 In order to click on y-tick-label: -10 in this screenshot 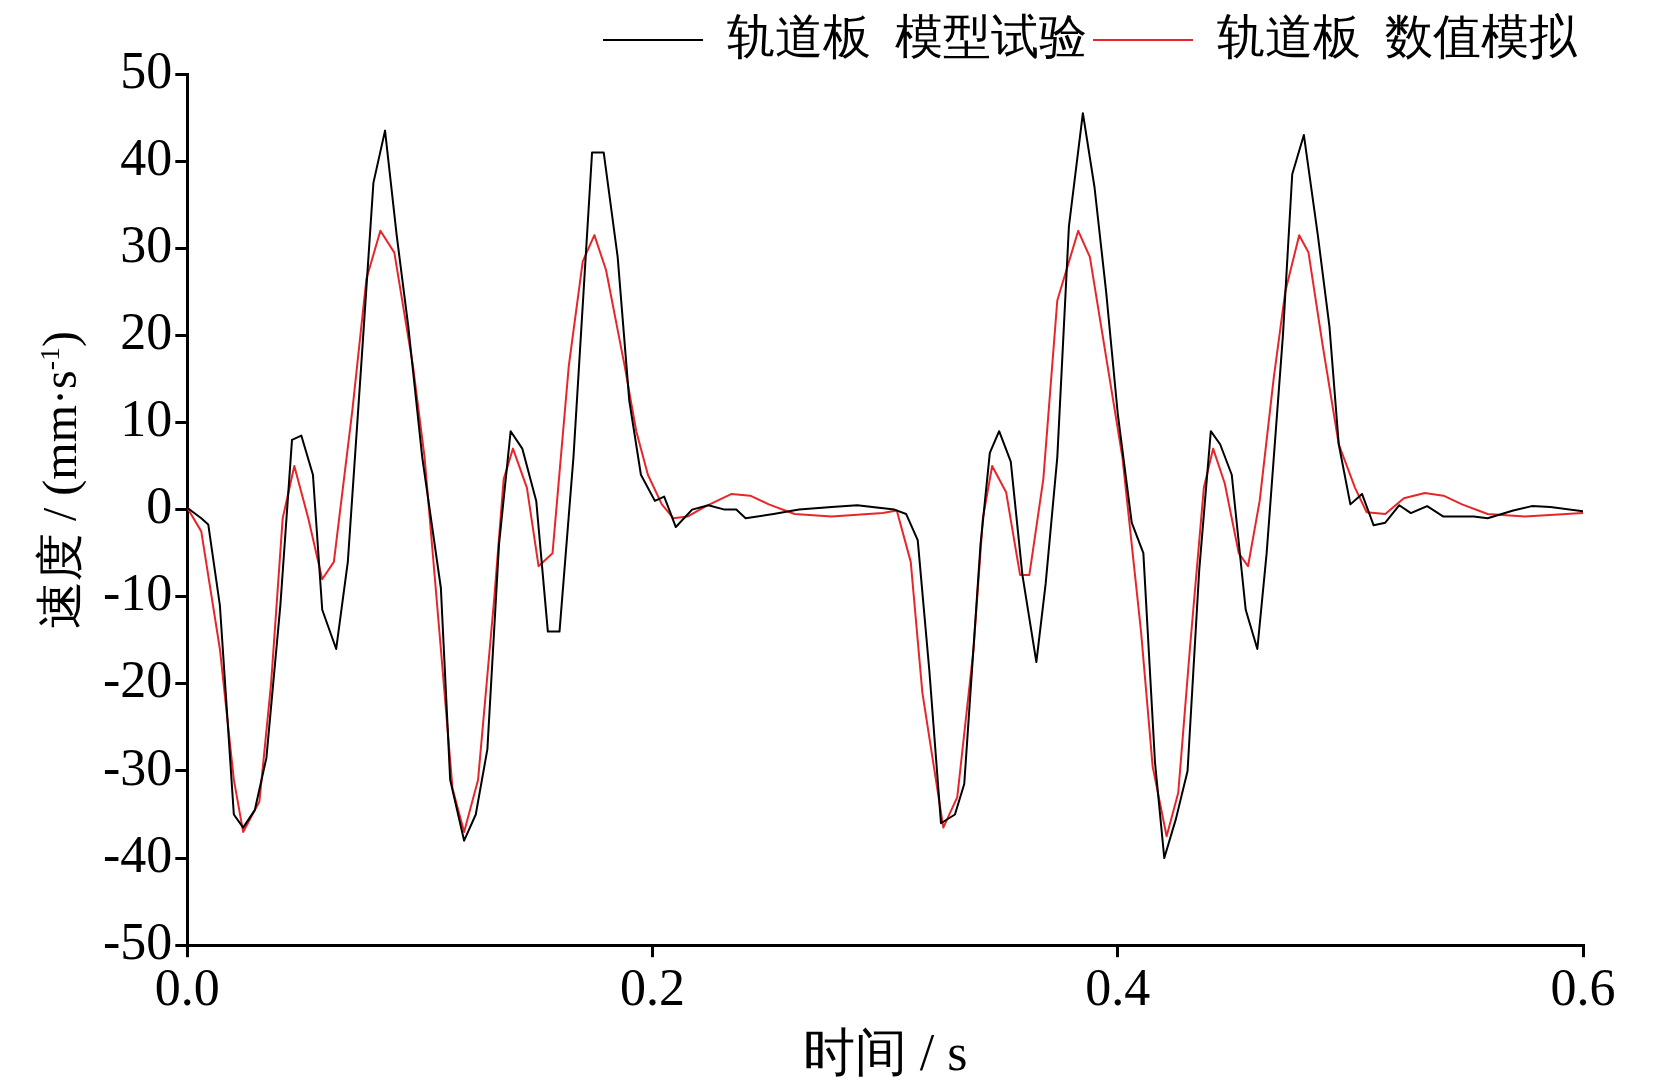, I will do `click(137, 593)`.